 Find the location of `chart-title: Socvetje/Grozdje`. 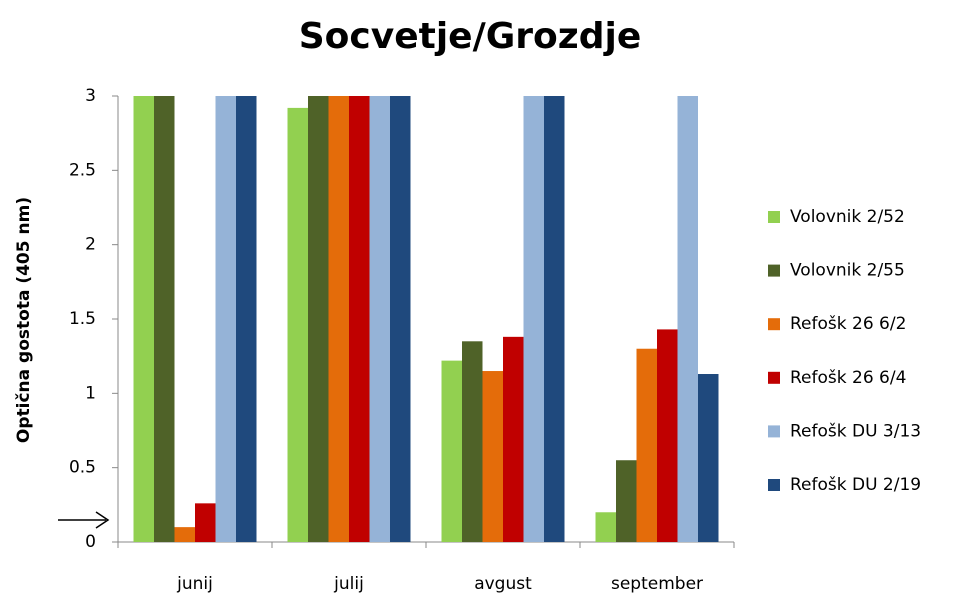

chart-title: Socvetje/Grozdje is located at coordinates (470, 36).